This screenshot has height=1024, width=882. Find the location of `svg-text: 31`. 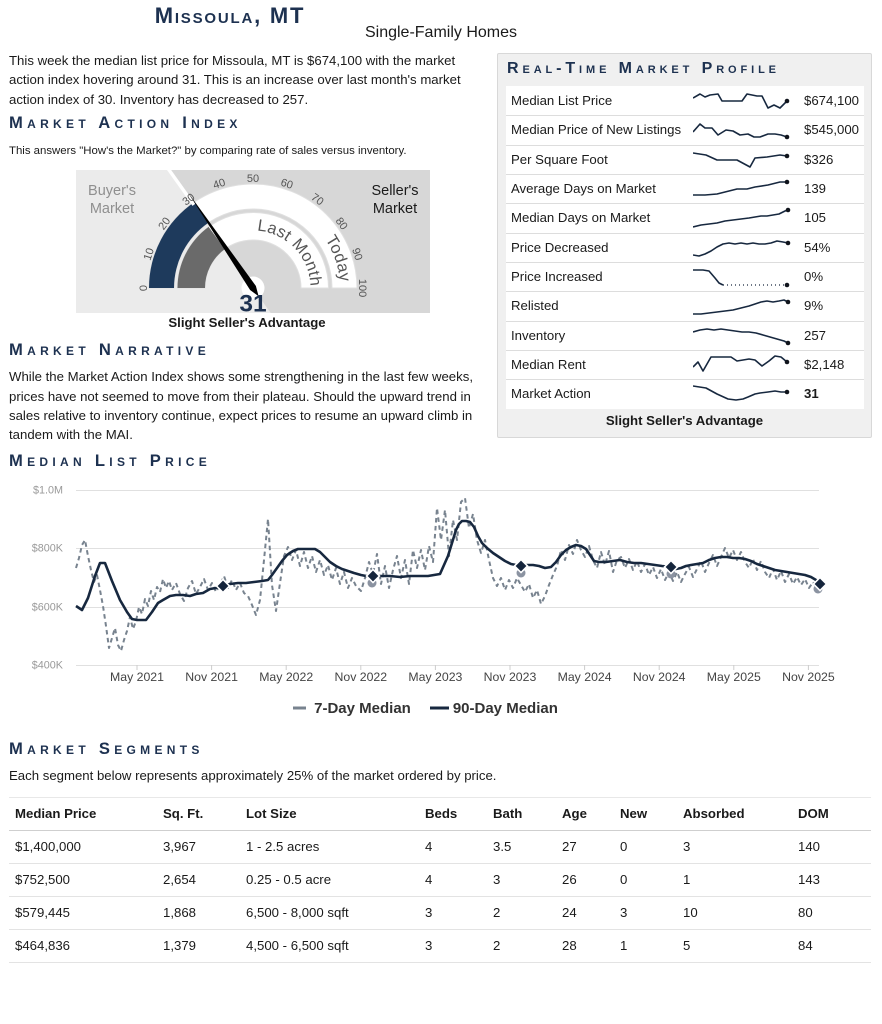

svg-text: 31 is located at coordinates (252, 302).